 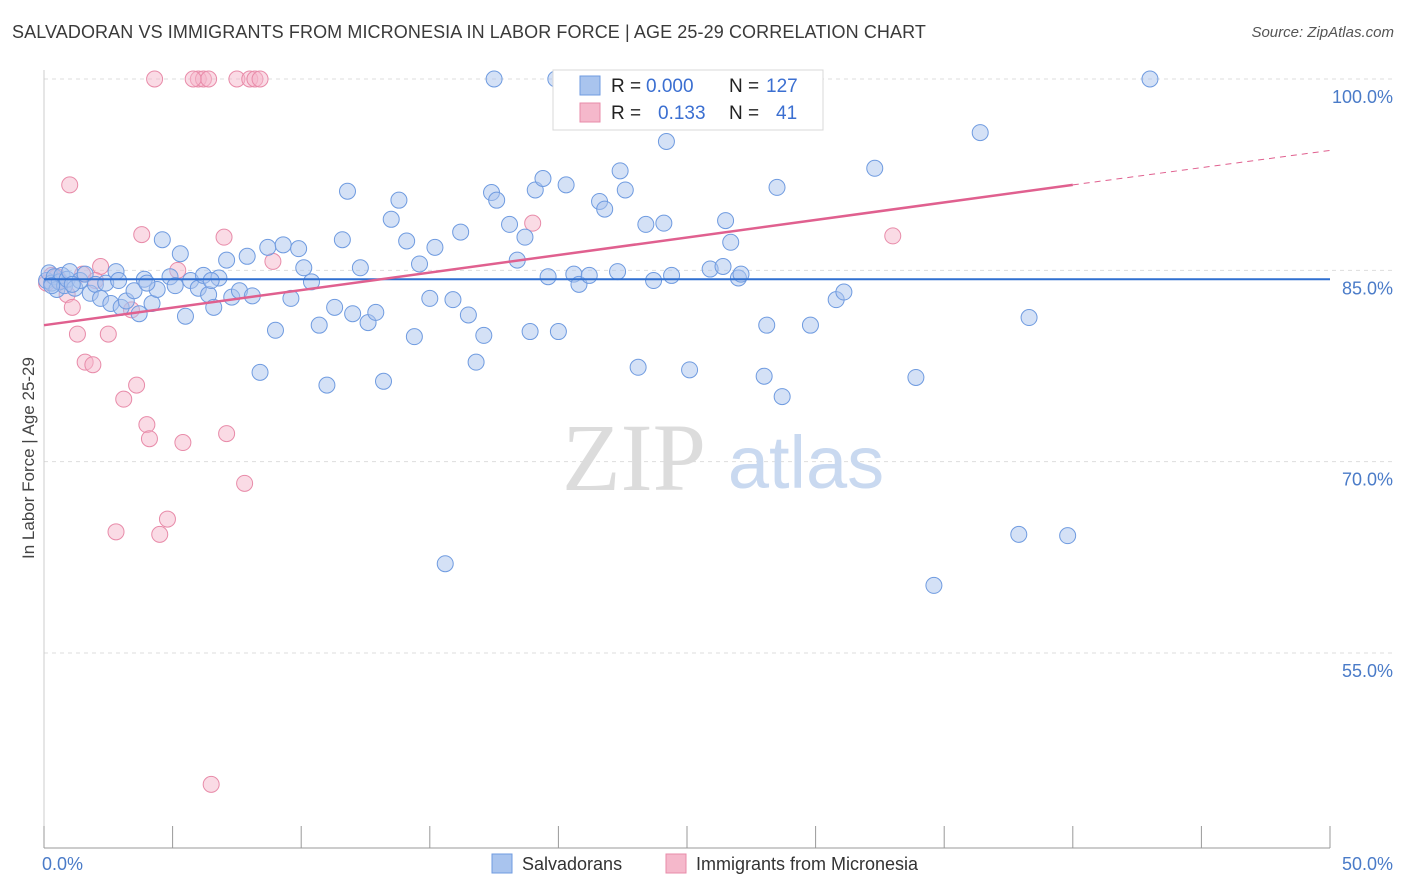 I want to click on y-tick-label-0: 100.0%, so click(x=1362, y=97).